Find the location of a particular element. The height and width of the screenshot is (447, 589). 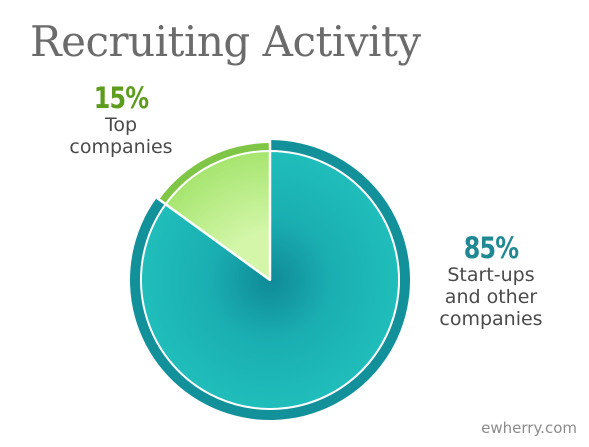

slice-label-startups: 85% Start-ups and other companies is located at coordinates (491, 281).